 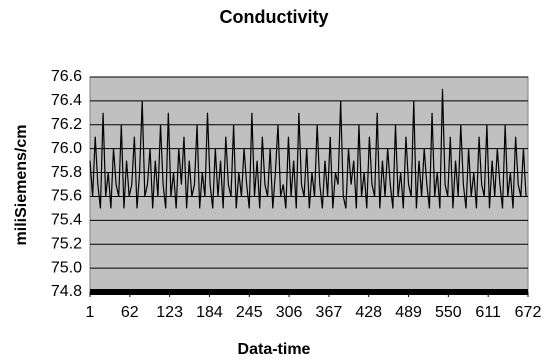 What do you see at coordinates (528, 312) in the screenshot?
I see `x-tick-label: 672` at bounding box center [528, 312].